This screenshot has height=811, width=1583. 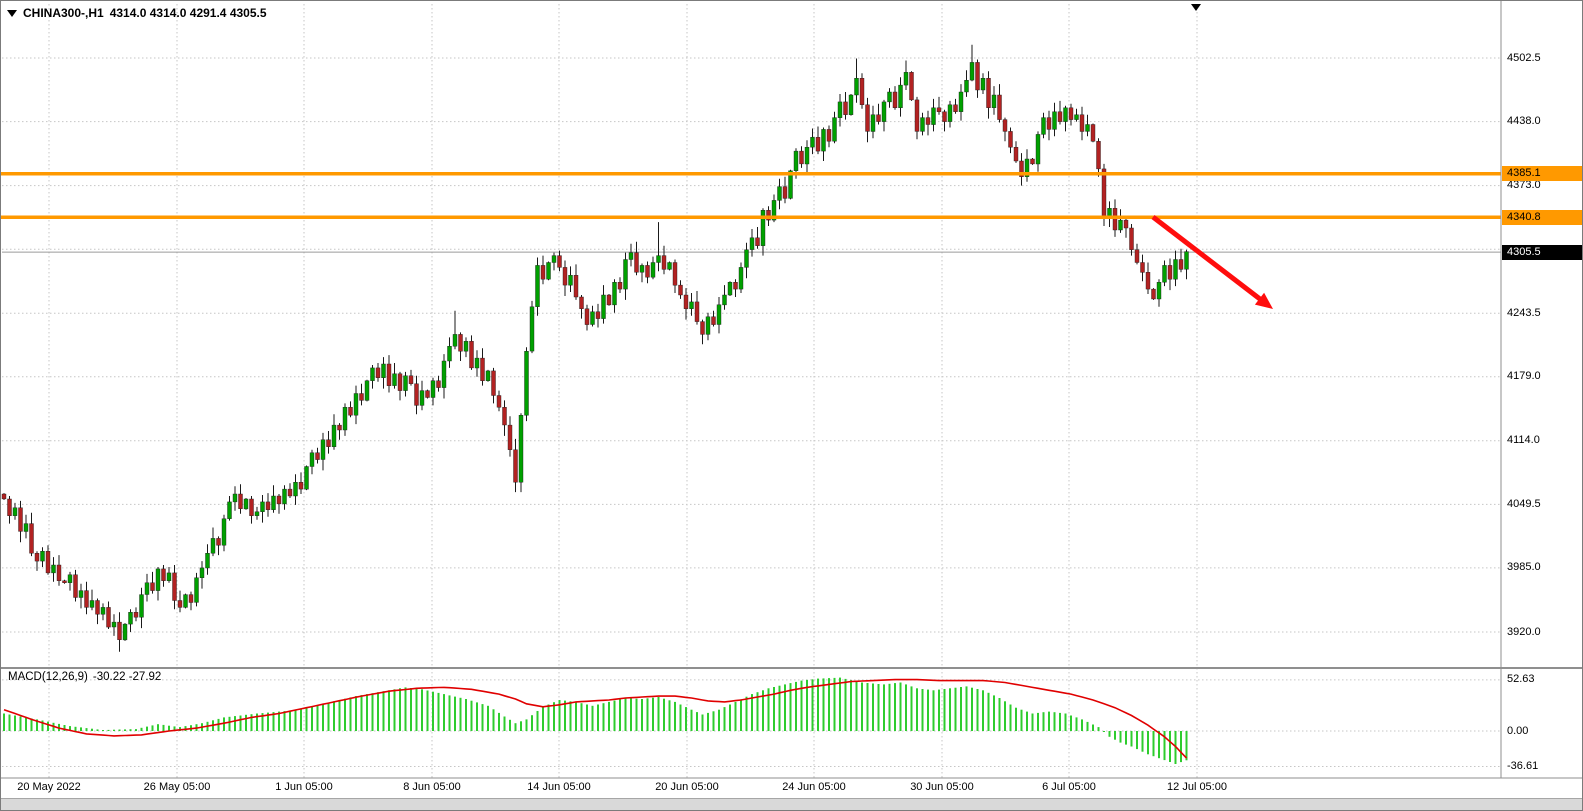 What do you see at coordinates (1542, 174) in the screenshot?
I see `level-price-badge: 4385.1` at bounding box center [1542, 174].